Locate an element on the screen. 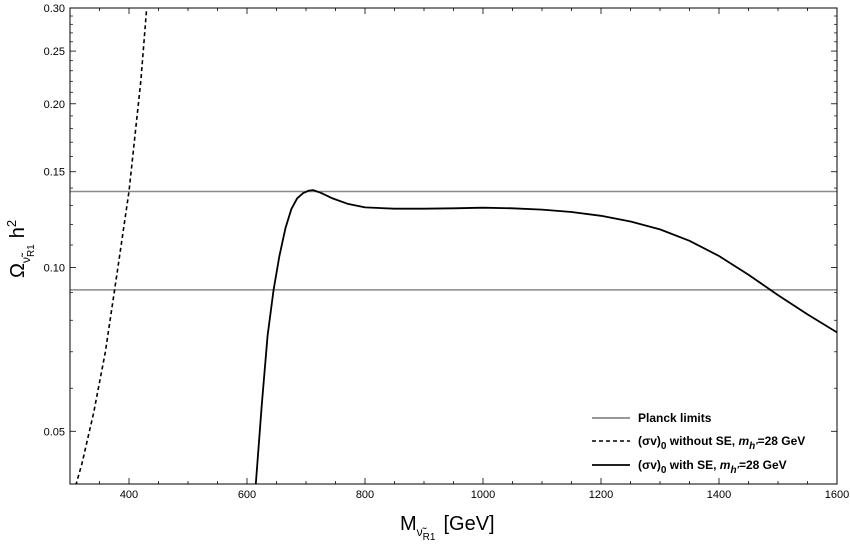 This screenshot has height=545, width=850. x-tick-label: 400 is located at coordinates (129, 495).